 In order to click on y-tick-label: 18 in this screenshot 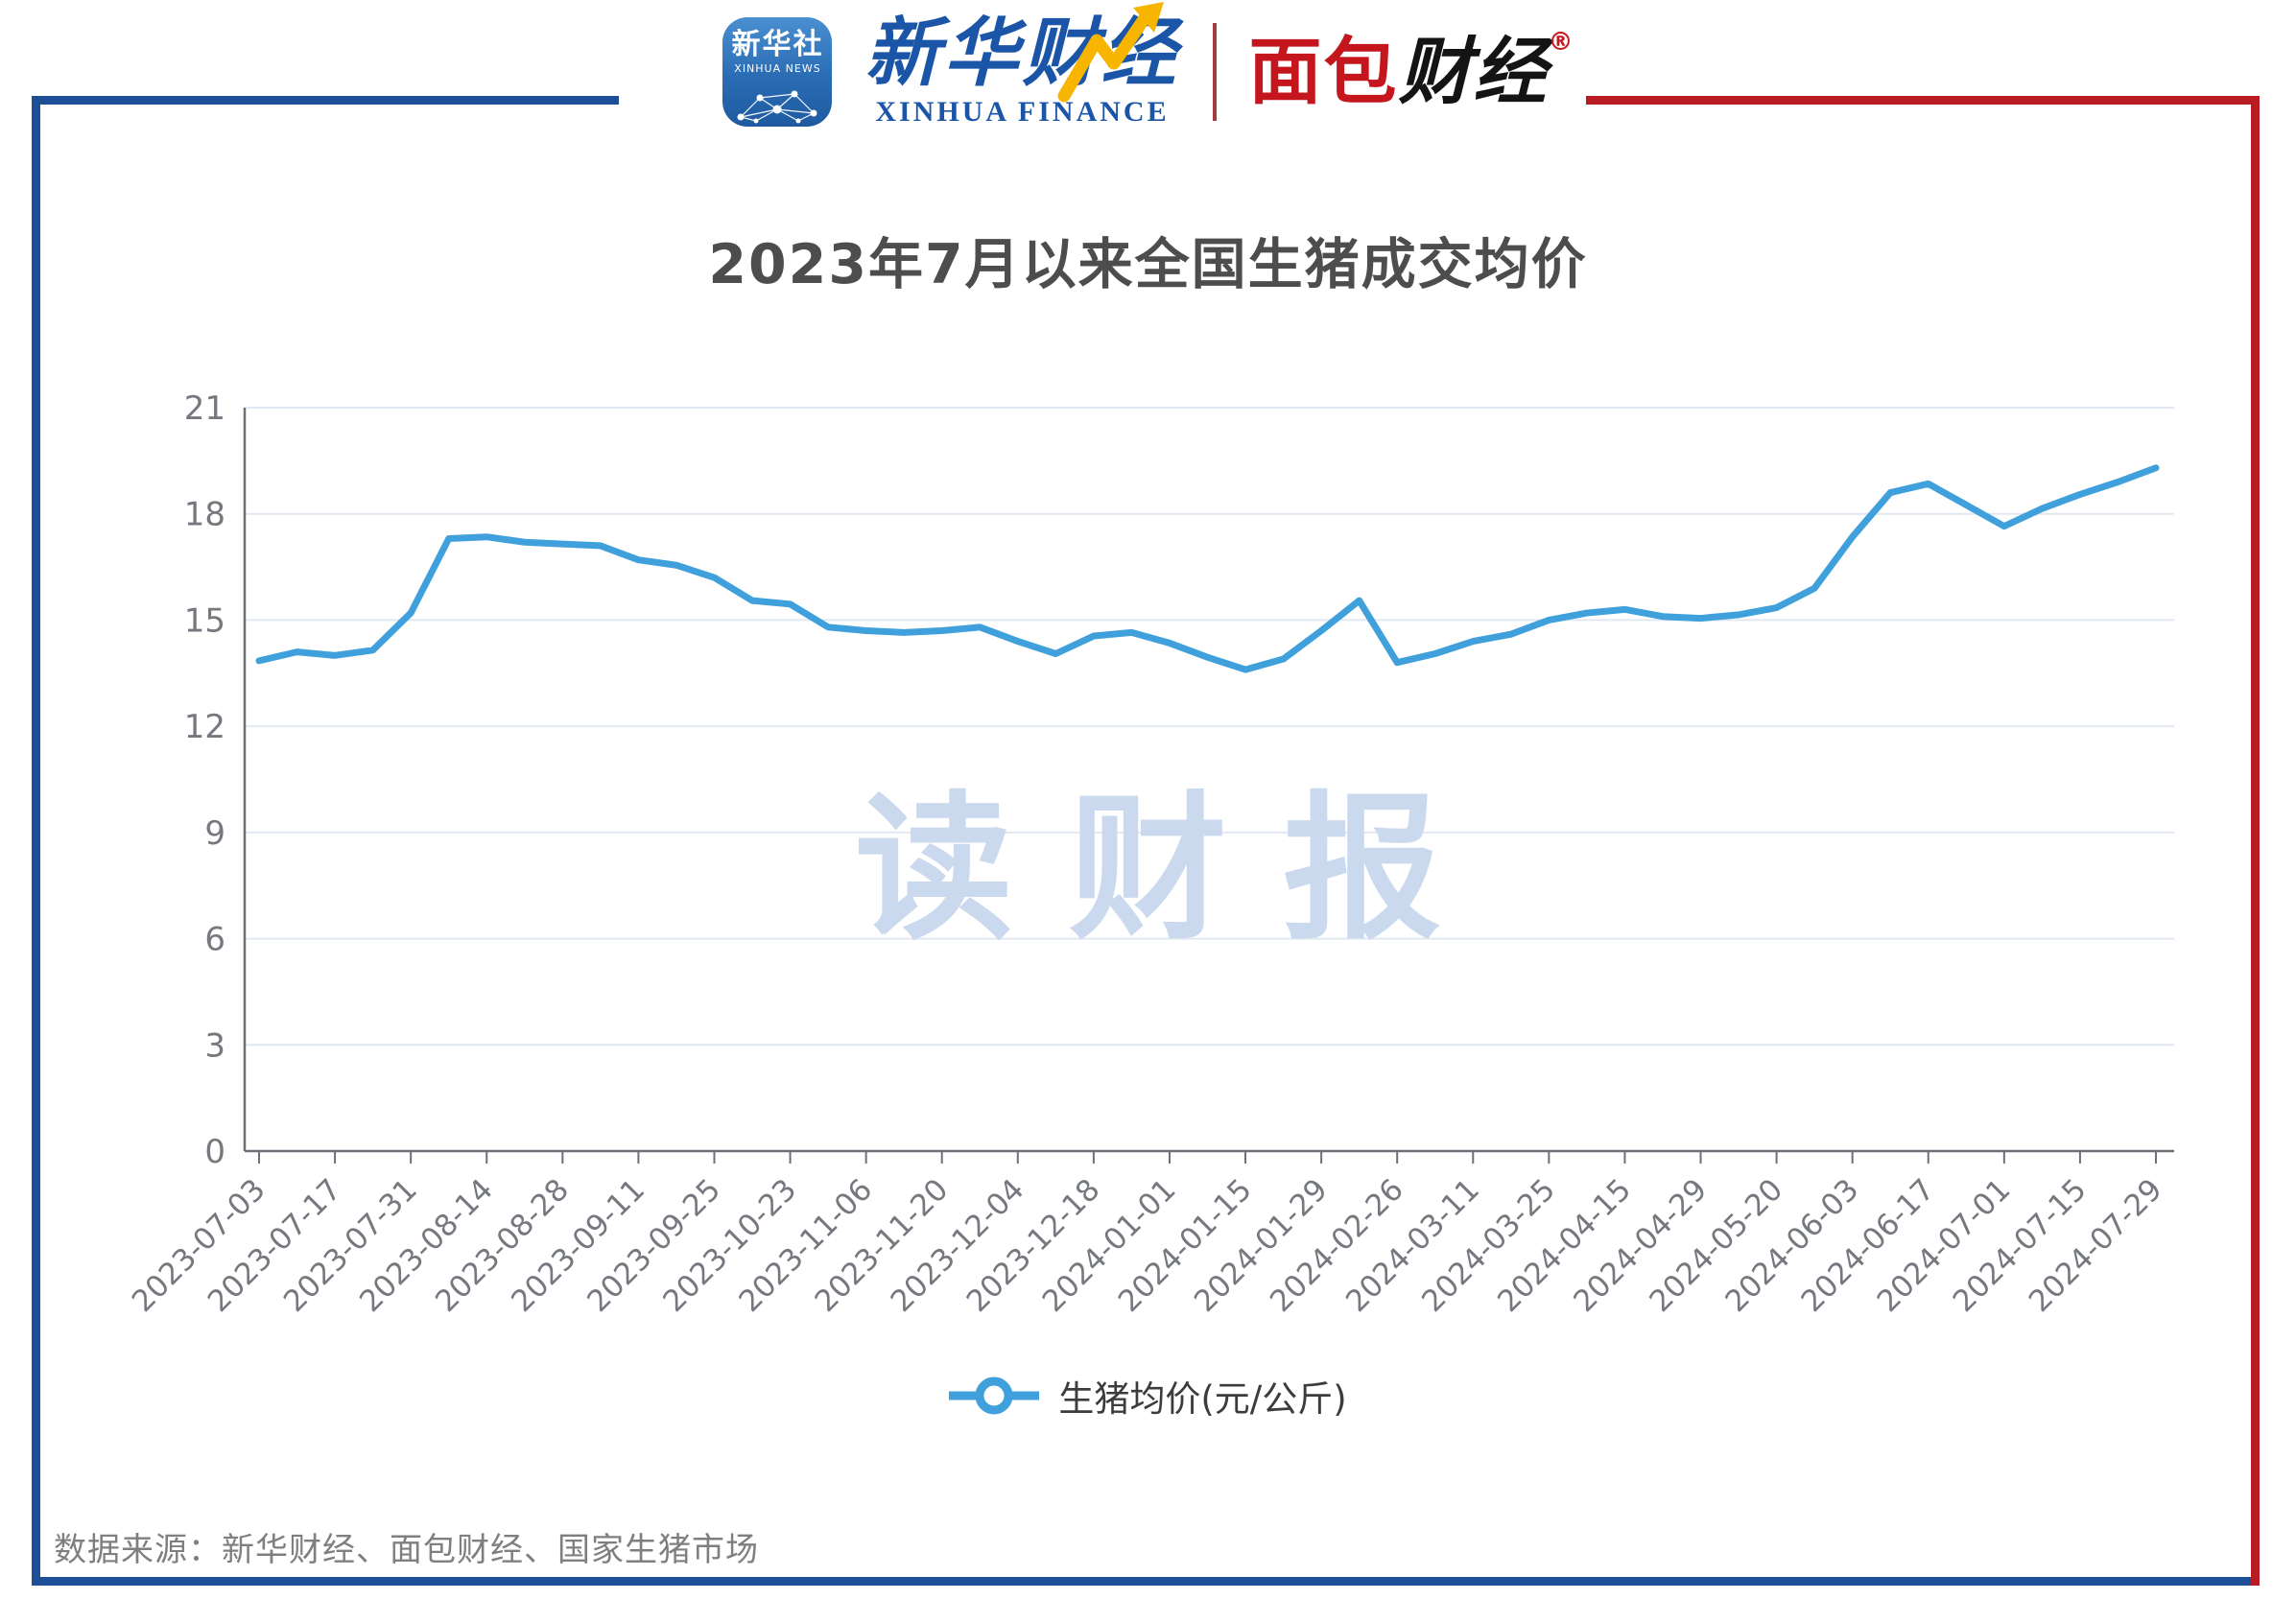, I will do `click(204, 515)`.